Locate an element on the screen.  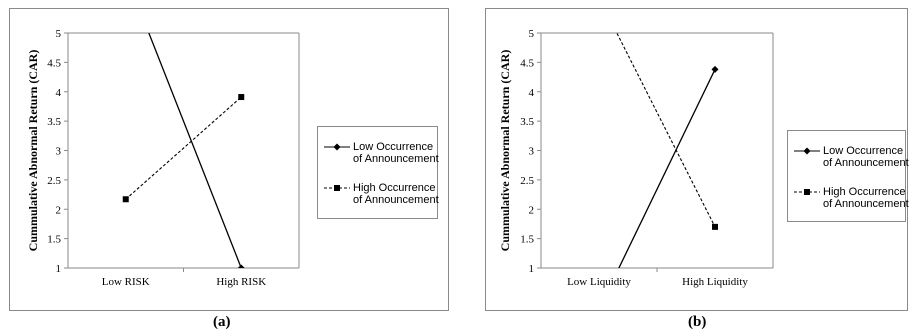
legend-label-b-0: Low Occurrence of Announcement is located at coordinates (866, 157).